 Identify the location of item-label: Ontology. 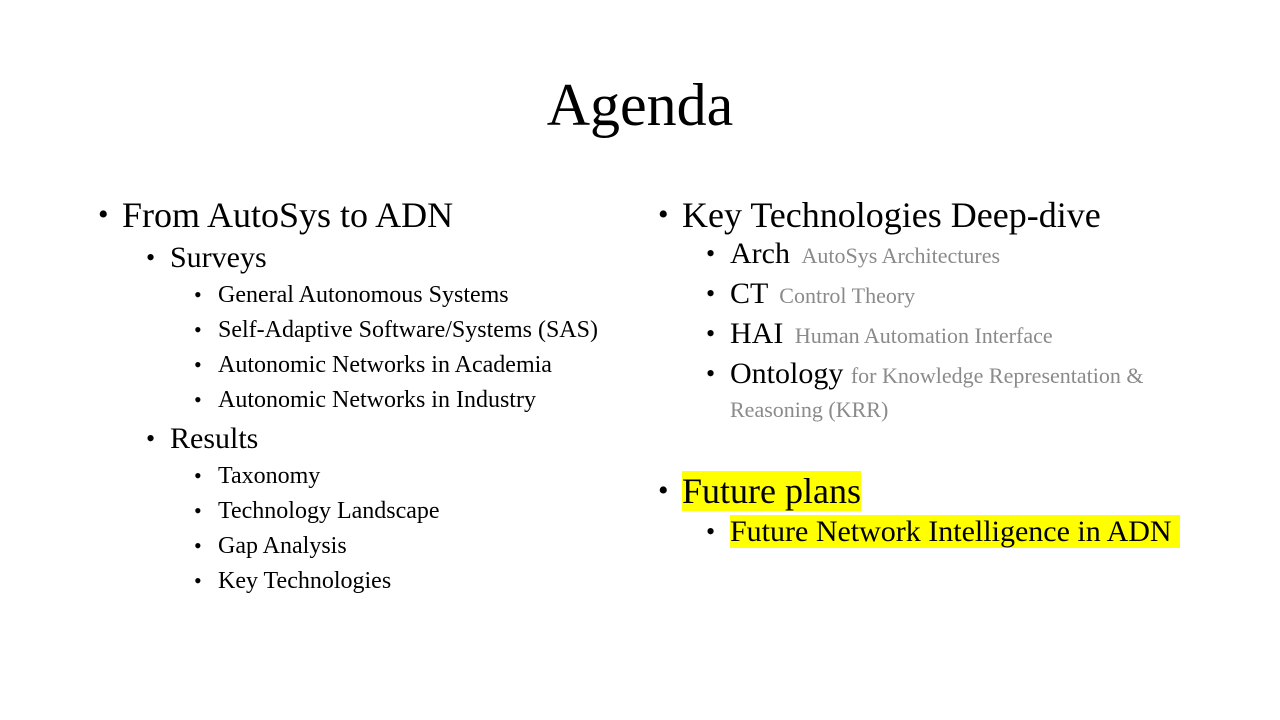
(787, 373).